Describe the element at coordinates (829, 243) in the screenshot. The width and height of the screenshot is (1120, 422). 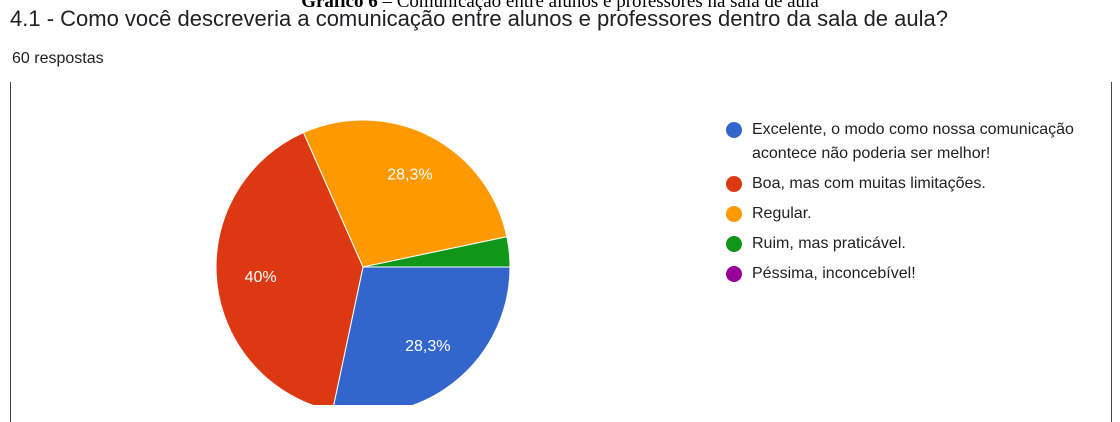
I see `legend-label: Ruim, mas praticável.` at that location.